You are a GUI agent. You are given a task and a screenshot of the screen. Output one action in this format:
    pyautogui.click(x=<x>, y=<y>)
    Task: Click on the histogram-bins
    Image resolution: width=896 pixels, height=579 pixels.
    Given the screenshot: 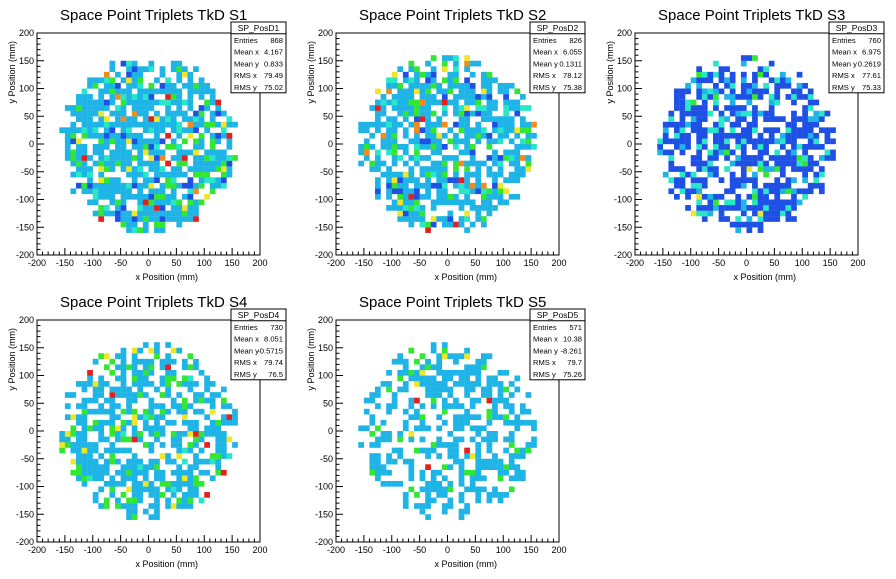 What is the action you would take?
    pyautogui.click(x=148, y=431)
    